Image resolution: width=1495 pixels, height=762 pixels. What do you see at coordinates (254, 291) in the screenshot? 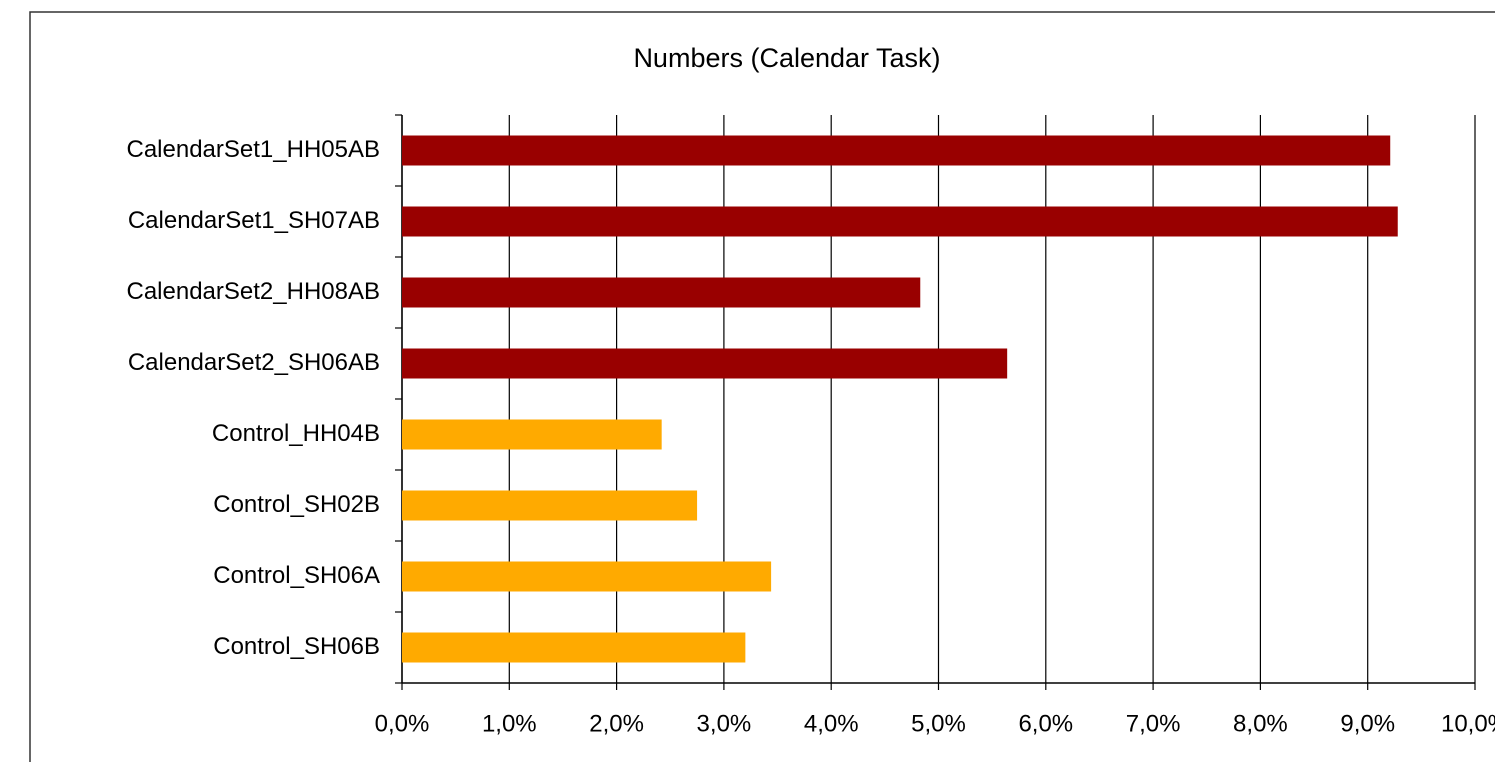
I see `y-tick-label: CalendarSet2_HH08AB` at bounding box center [254, 291].